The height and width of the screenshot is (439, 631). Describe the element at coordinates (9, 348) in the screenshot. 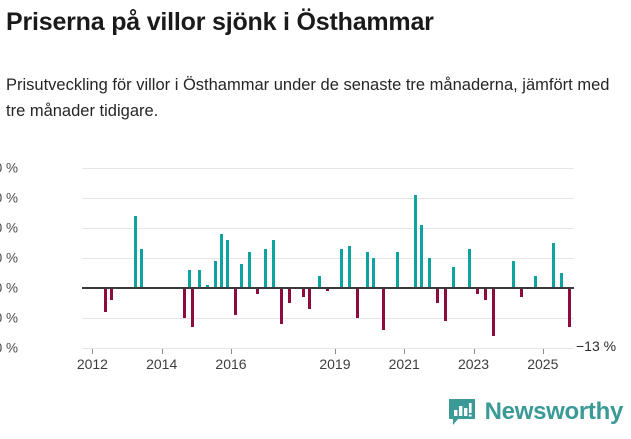

I see `y-axis-tick-label: −20 %` at that location.